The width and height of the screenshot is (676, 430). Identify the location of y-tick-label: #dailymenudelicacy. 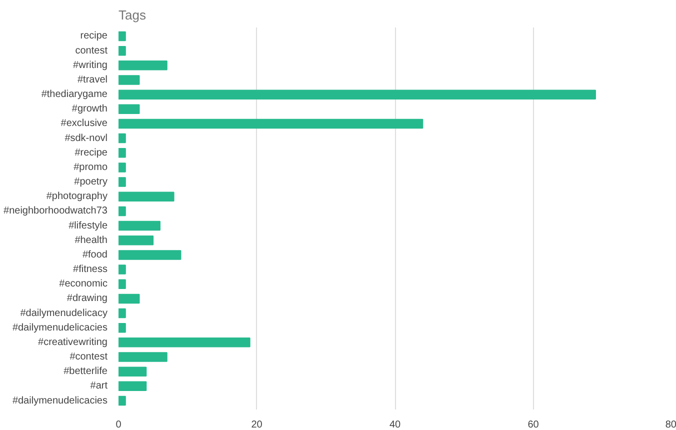
(64, 313).